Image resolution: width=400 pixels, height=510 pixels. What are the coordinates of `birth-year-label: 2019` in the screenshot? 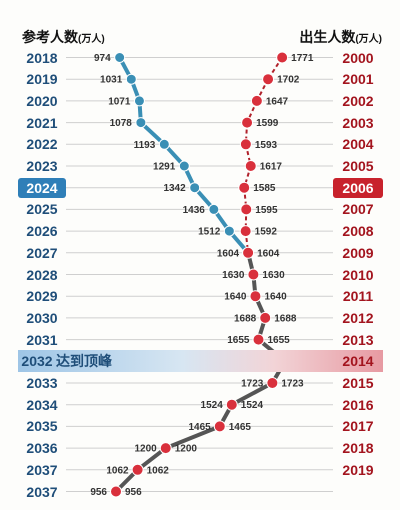 It's located at (358, 469).